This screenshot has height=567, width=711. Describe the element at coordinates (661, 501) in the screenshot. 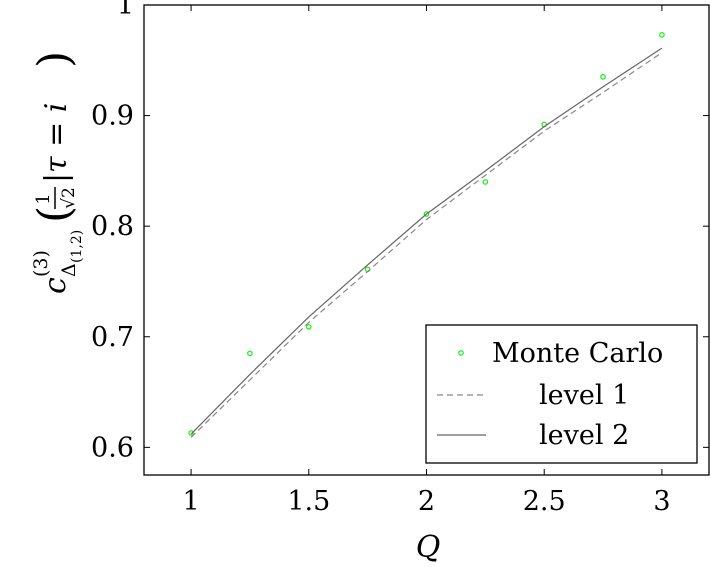

I see `x-tick-label: 3` at that location.